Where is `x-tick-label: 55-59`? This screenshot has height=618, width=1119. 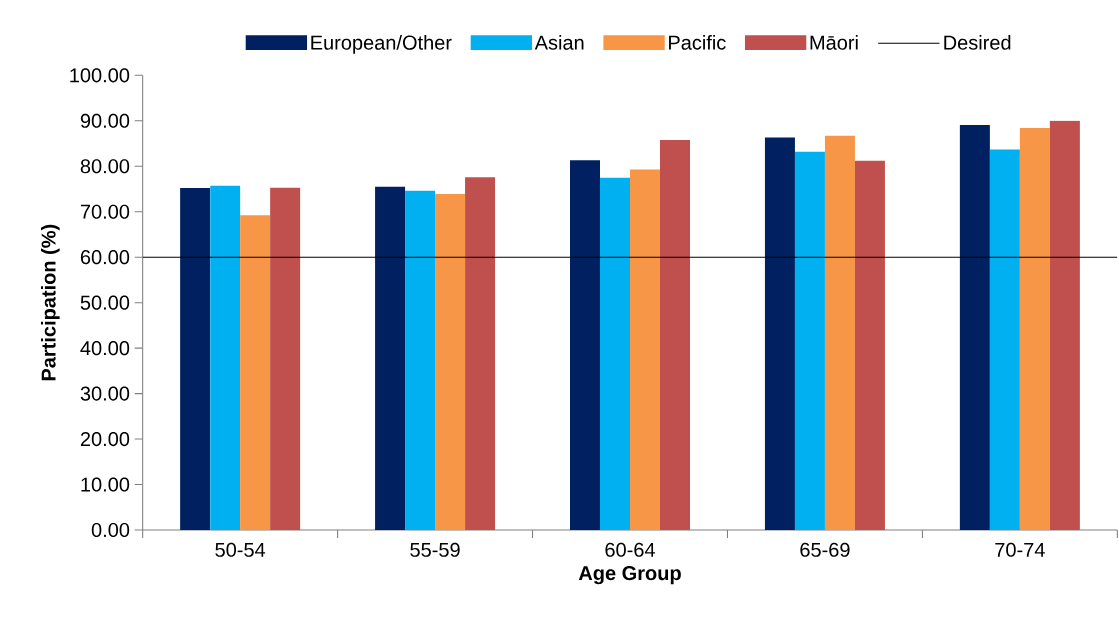 x-tick-label: 55-59 is located at coordinates (435, 549).